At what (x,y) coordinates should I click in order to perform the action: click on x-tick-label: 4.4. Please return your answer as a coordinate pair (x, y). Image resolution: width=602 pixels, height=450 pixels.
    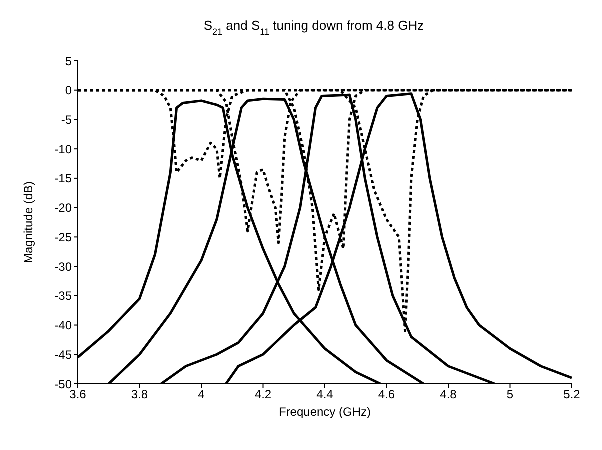
    Looking at the image, I should click on (325, 395).